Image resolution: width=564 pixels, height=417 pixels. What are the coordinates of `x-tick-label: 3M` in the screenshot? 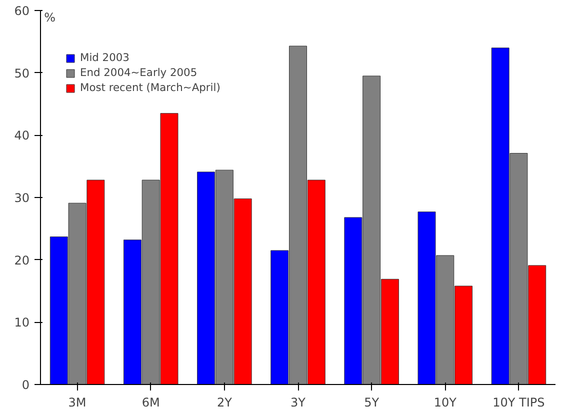 It's located at (77, 403).